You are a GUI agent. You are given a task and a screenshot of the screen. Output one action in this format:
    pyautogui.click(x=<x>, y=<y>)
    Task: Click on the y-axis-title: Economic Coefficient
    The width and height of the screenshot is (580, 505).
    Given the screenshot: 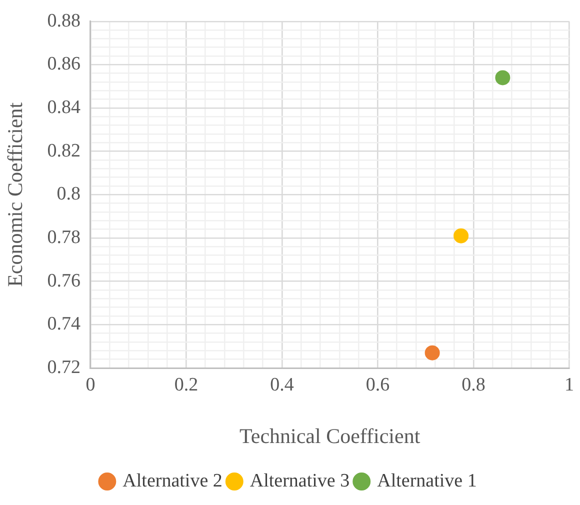 What is the action you would take?
    pyautogui.click(x=15, y=194)
    